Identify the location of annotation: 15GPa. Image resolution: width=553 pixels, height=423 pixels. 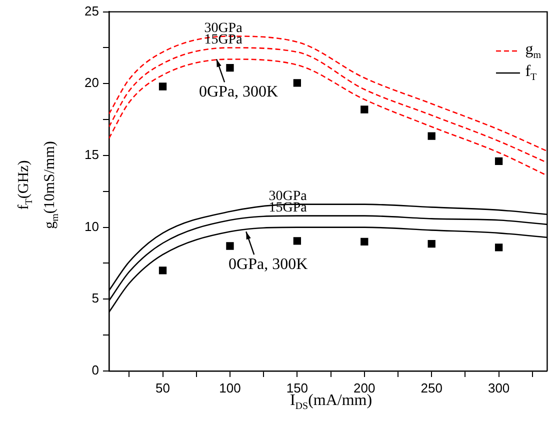
(224, 40).